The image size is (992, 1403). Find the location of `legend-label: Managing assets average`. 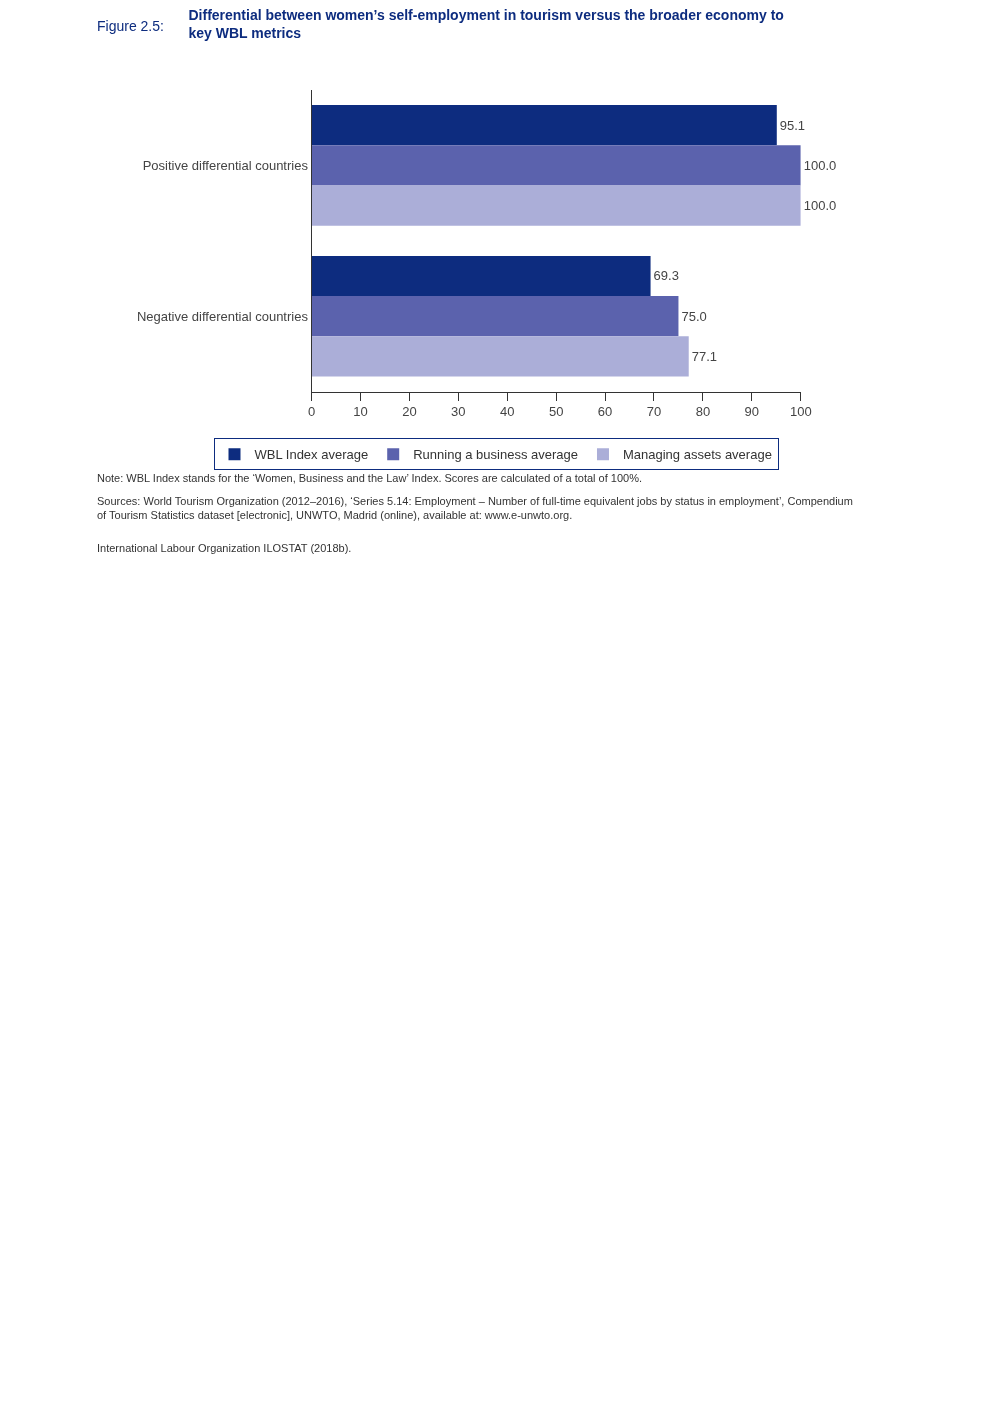

legend-label: Managing assets average is located at coordinates (697, 455).